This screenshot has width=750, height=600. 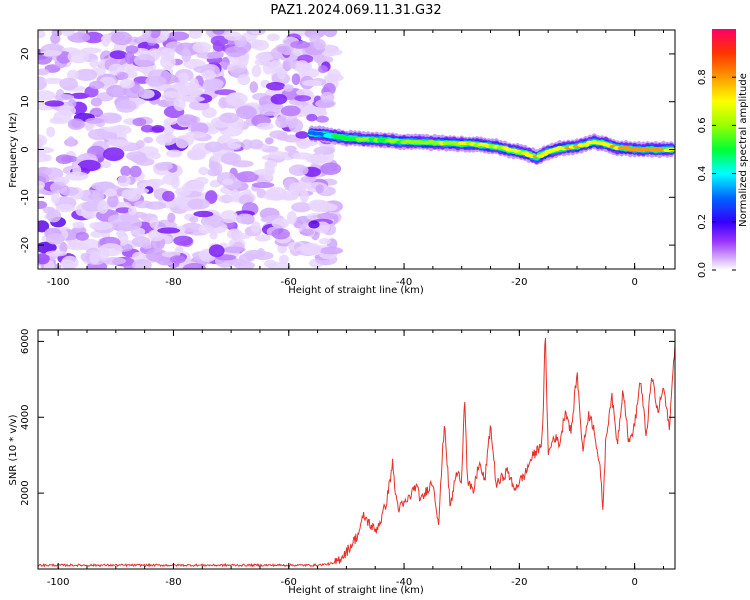 I want to click on x-tick-label: -80, so click(x=173, y=582).